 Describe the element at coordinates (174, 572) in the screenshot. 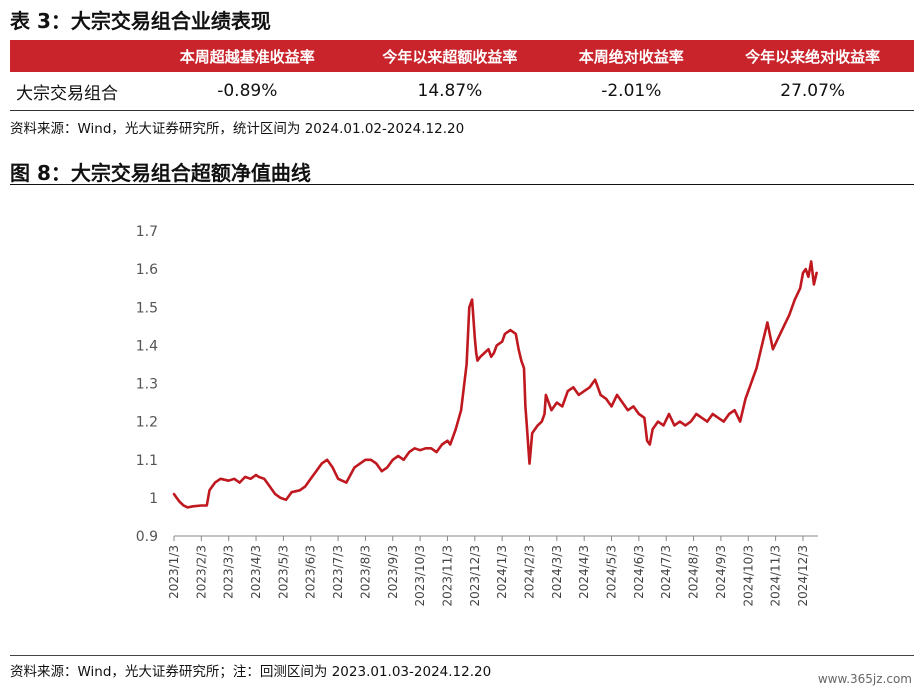

I see `x-tick-label: 2023/1/3` at that location.